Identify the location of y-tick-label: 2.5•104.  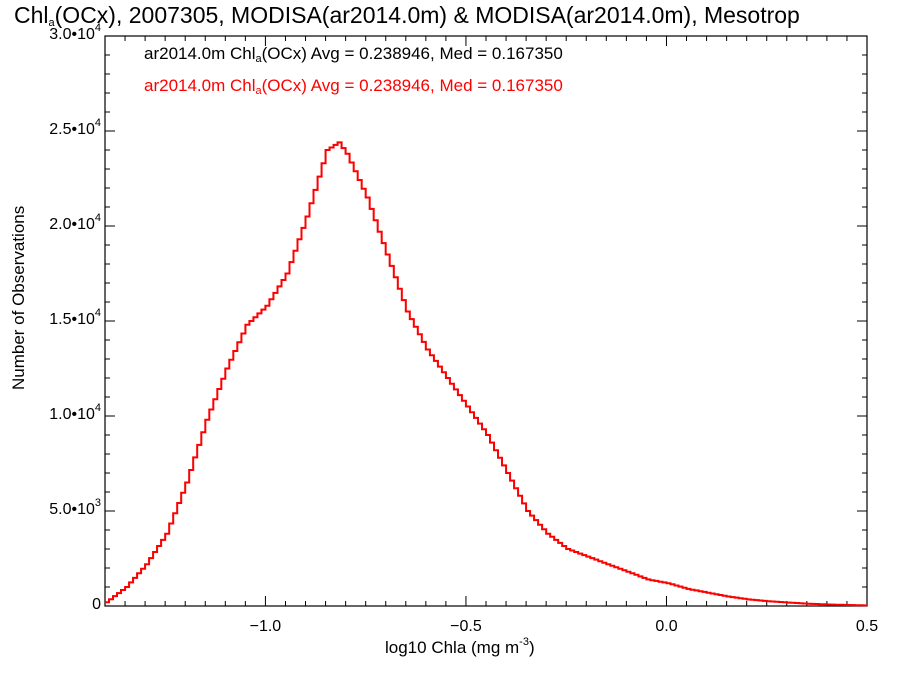
(75, 128).